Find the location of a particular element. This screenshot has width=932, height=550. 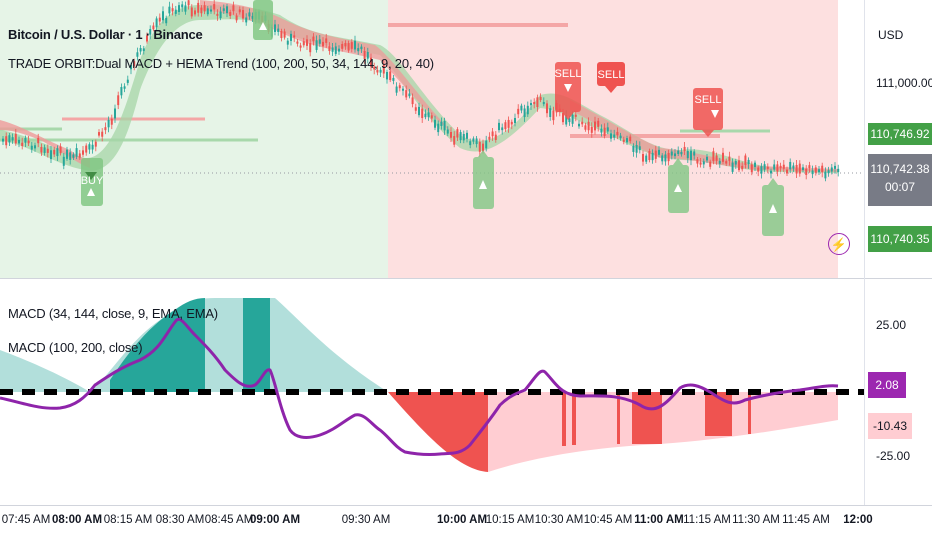

macd-histogram-area is located at coordinates (45, 371).